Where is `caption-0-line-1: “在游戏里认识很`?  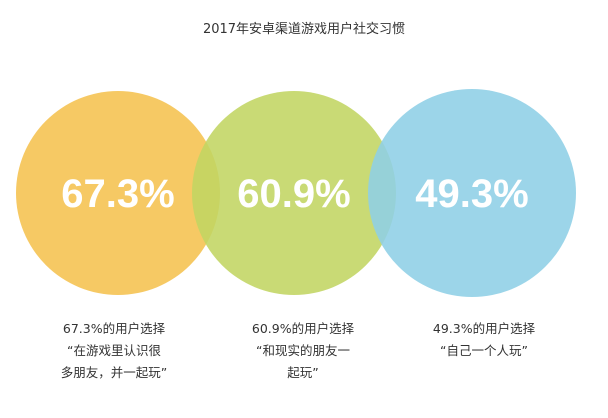 caption-0-line-1: “在游戏里认识很 is located at coordinates (114, 350).